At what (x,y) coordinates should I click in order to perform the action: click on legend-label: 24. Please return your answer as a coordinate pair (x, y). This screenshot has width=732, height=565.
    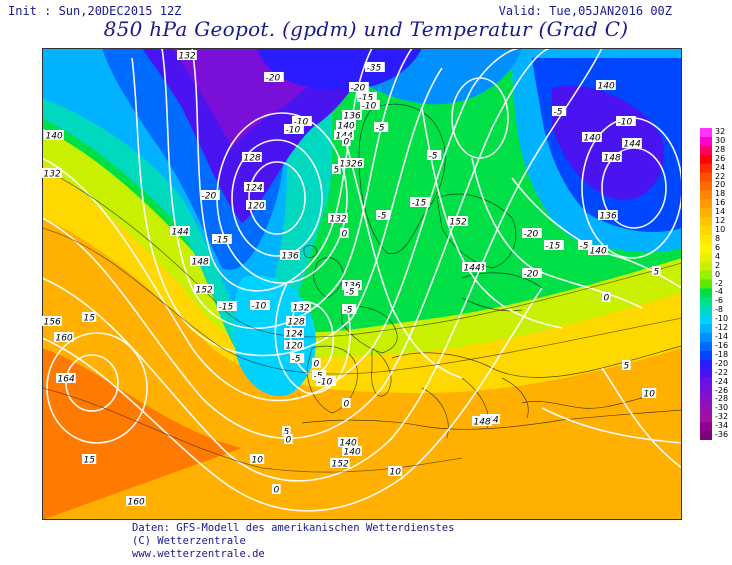
    Looking at the image, I should click on (720, 167).